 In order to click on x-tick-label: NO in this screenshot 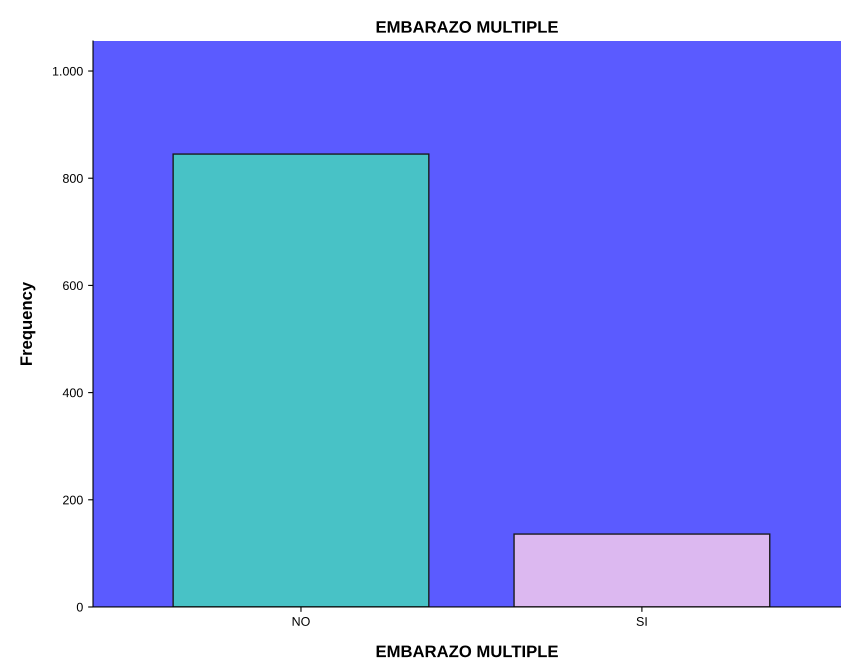, I will do `click(301, 621)`.